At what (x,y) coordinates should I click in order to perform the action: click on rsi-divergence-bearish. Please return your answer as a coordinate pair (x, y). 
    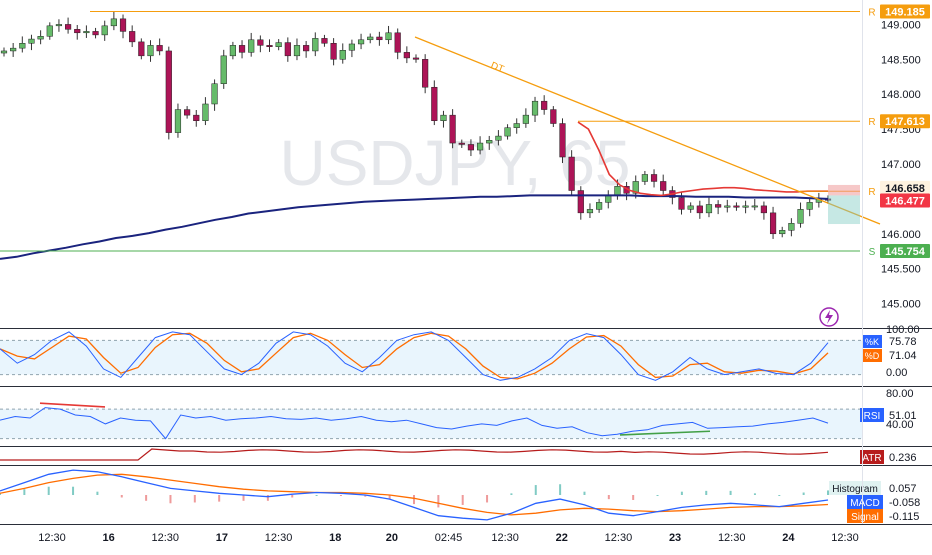
    Looking at the image, I should click on (72, 405).